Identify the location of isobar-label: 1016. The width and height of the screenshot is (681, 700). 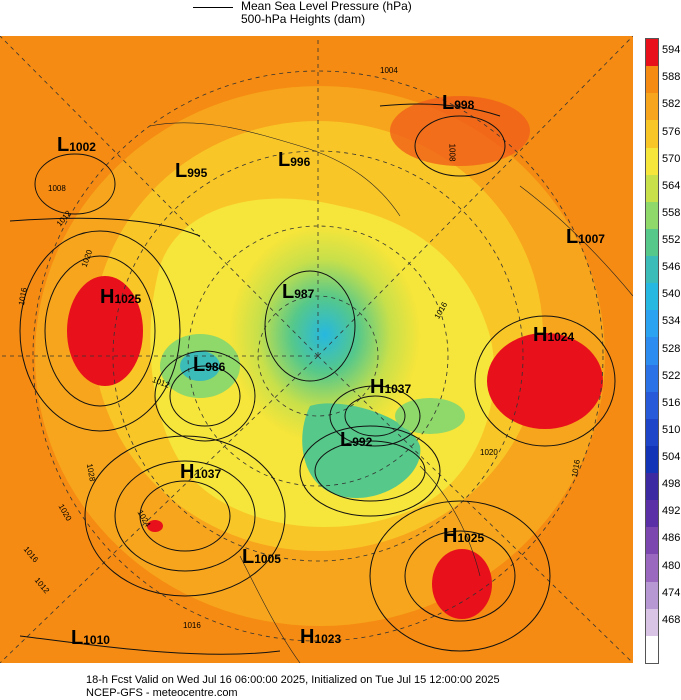
(192, 625).